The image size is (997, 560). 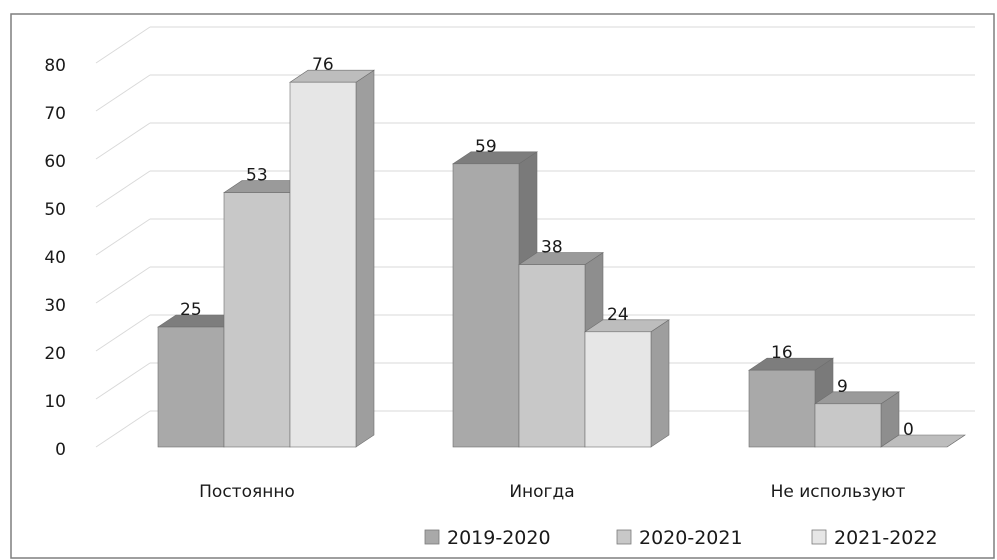 I want to click on x-axis-category-labels: Постоянно Иногда Не используют, so click(x=552, y=492).